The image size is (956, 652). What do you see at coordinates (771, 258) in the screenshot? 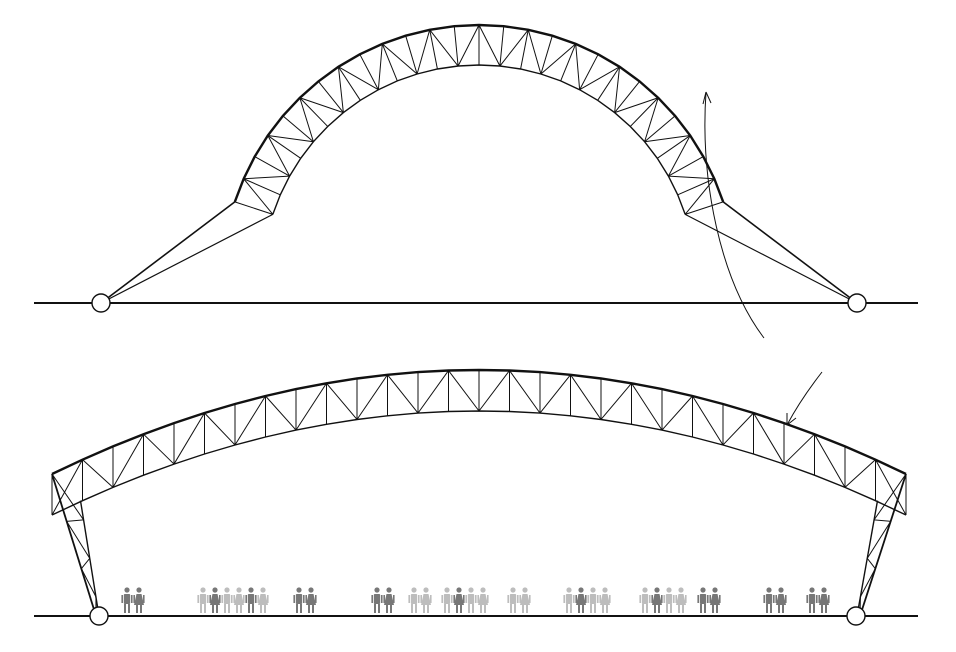
I see `support-leg` at bounding box center [771, 258].